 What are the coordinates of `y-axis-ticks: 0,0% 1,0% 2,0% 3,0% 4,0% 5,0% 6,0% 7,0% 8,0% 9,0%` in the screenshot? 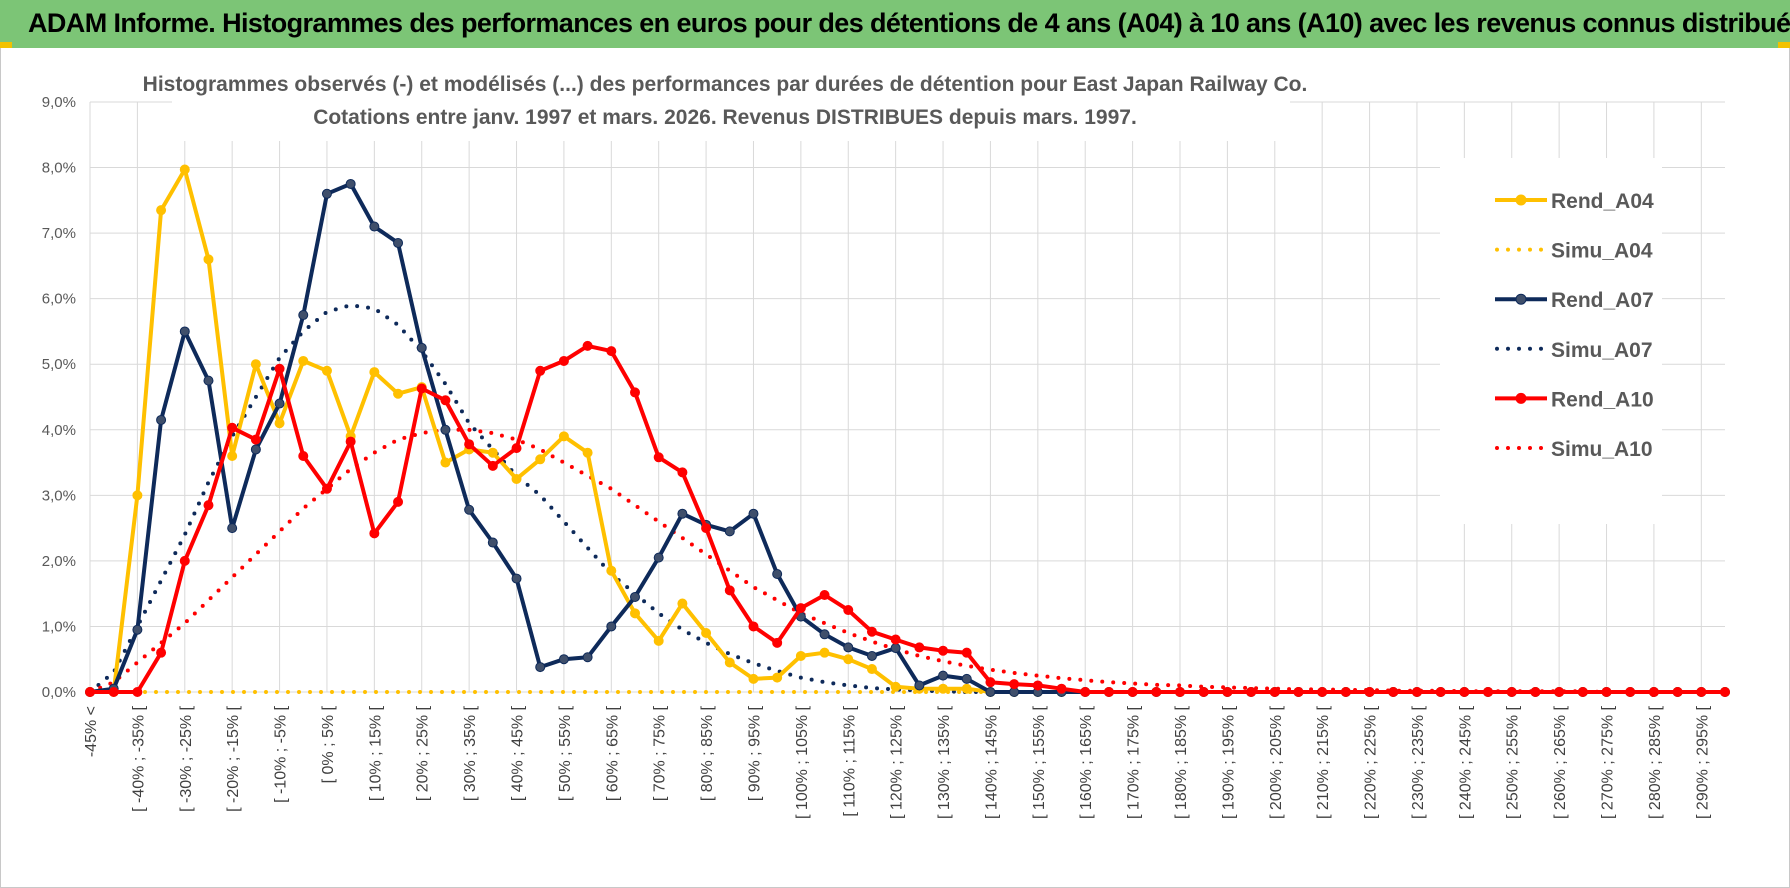 It's located at (59, 397).